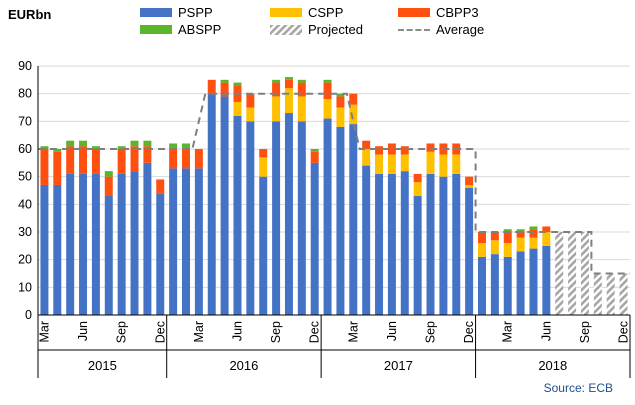 The height and width of the screenshot is (405, 635). What do you see at coordinates (25, 232) in the screenshot?
I see `y-tick-label: 30` at bounding box center [25, 232].